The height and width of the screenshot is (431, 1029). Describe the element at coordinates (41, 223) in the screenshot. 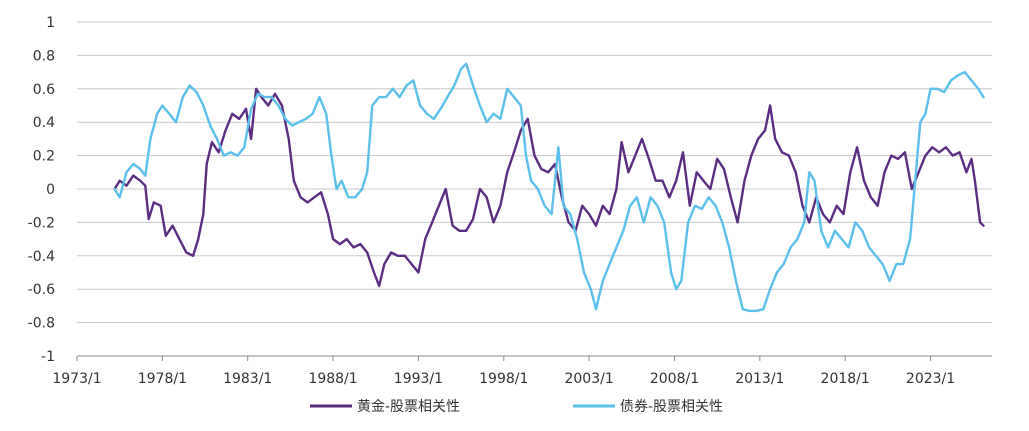

I see `y-tick-label: -0.2` at that location.